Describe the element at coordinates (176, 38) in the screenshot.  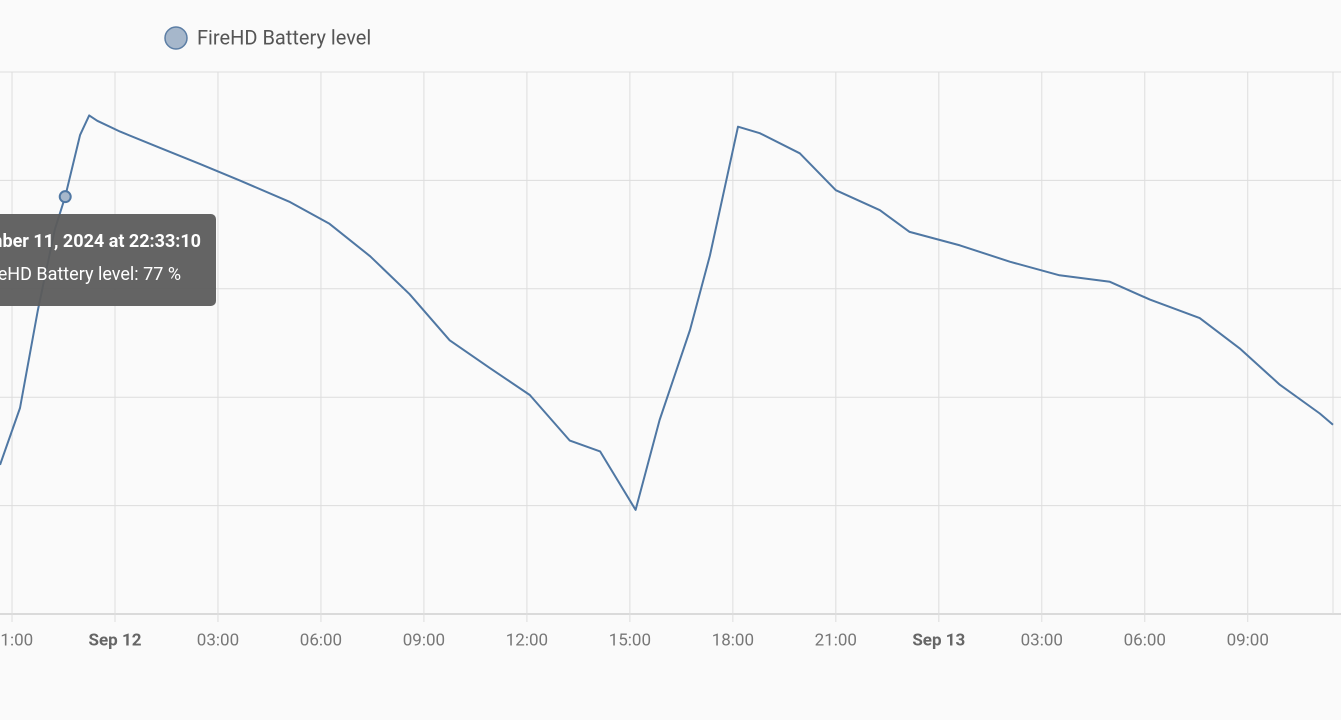
I see `legend-marker` at that location.